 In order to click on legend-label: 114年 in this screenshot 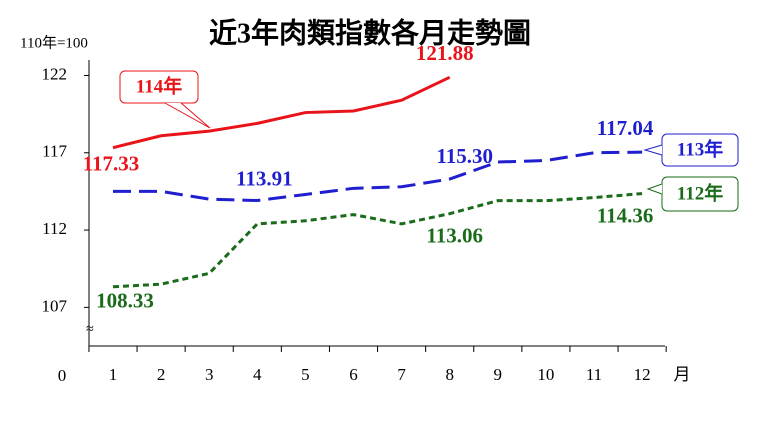, I will do `click(159, 85)`.